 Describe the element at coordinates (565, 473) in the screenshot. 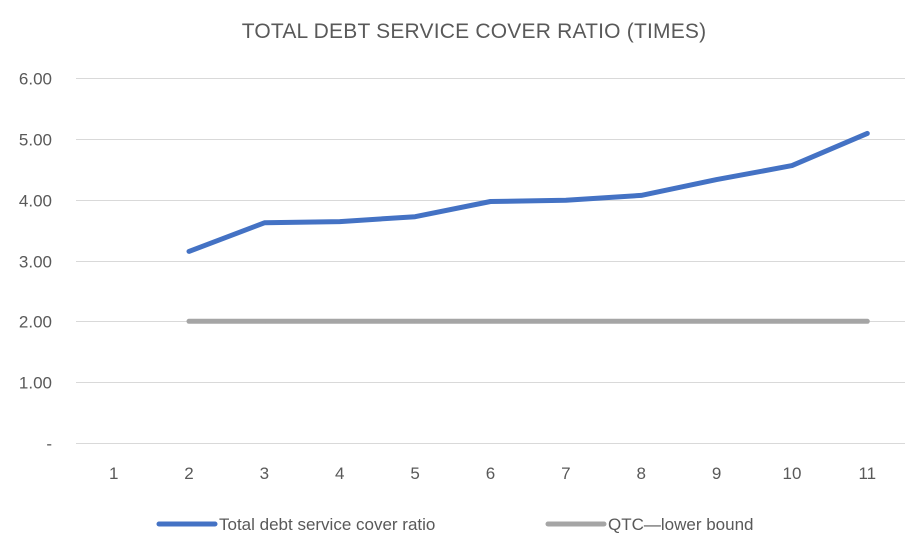

I see `x-tick-label: 7` at that location.